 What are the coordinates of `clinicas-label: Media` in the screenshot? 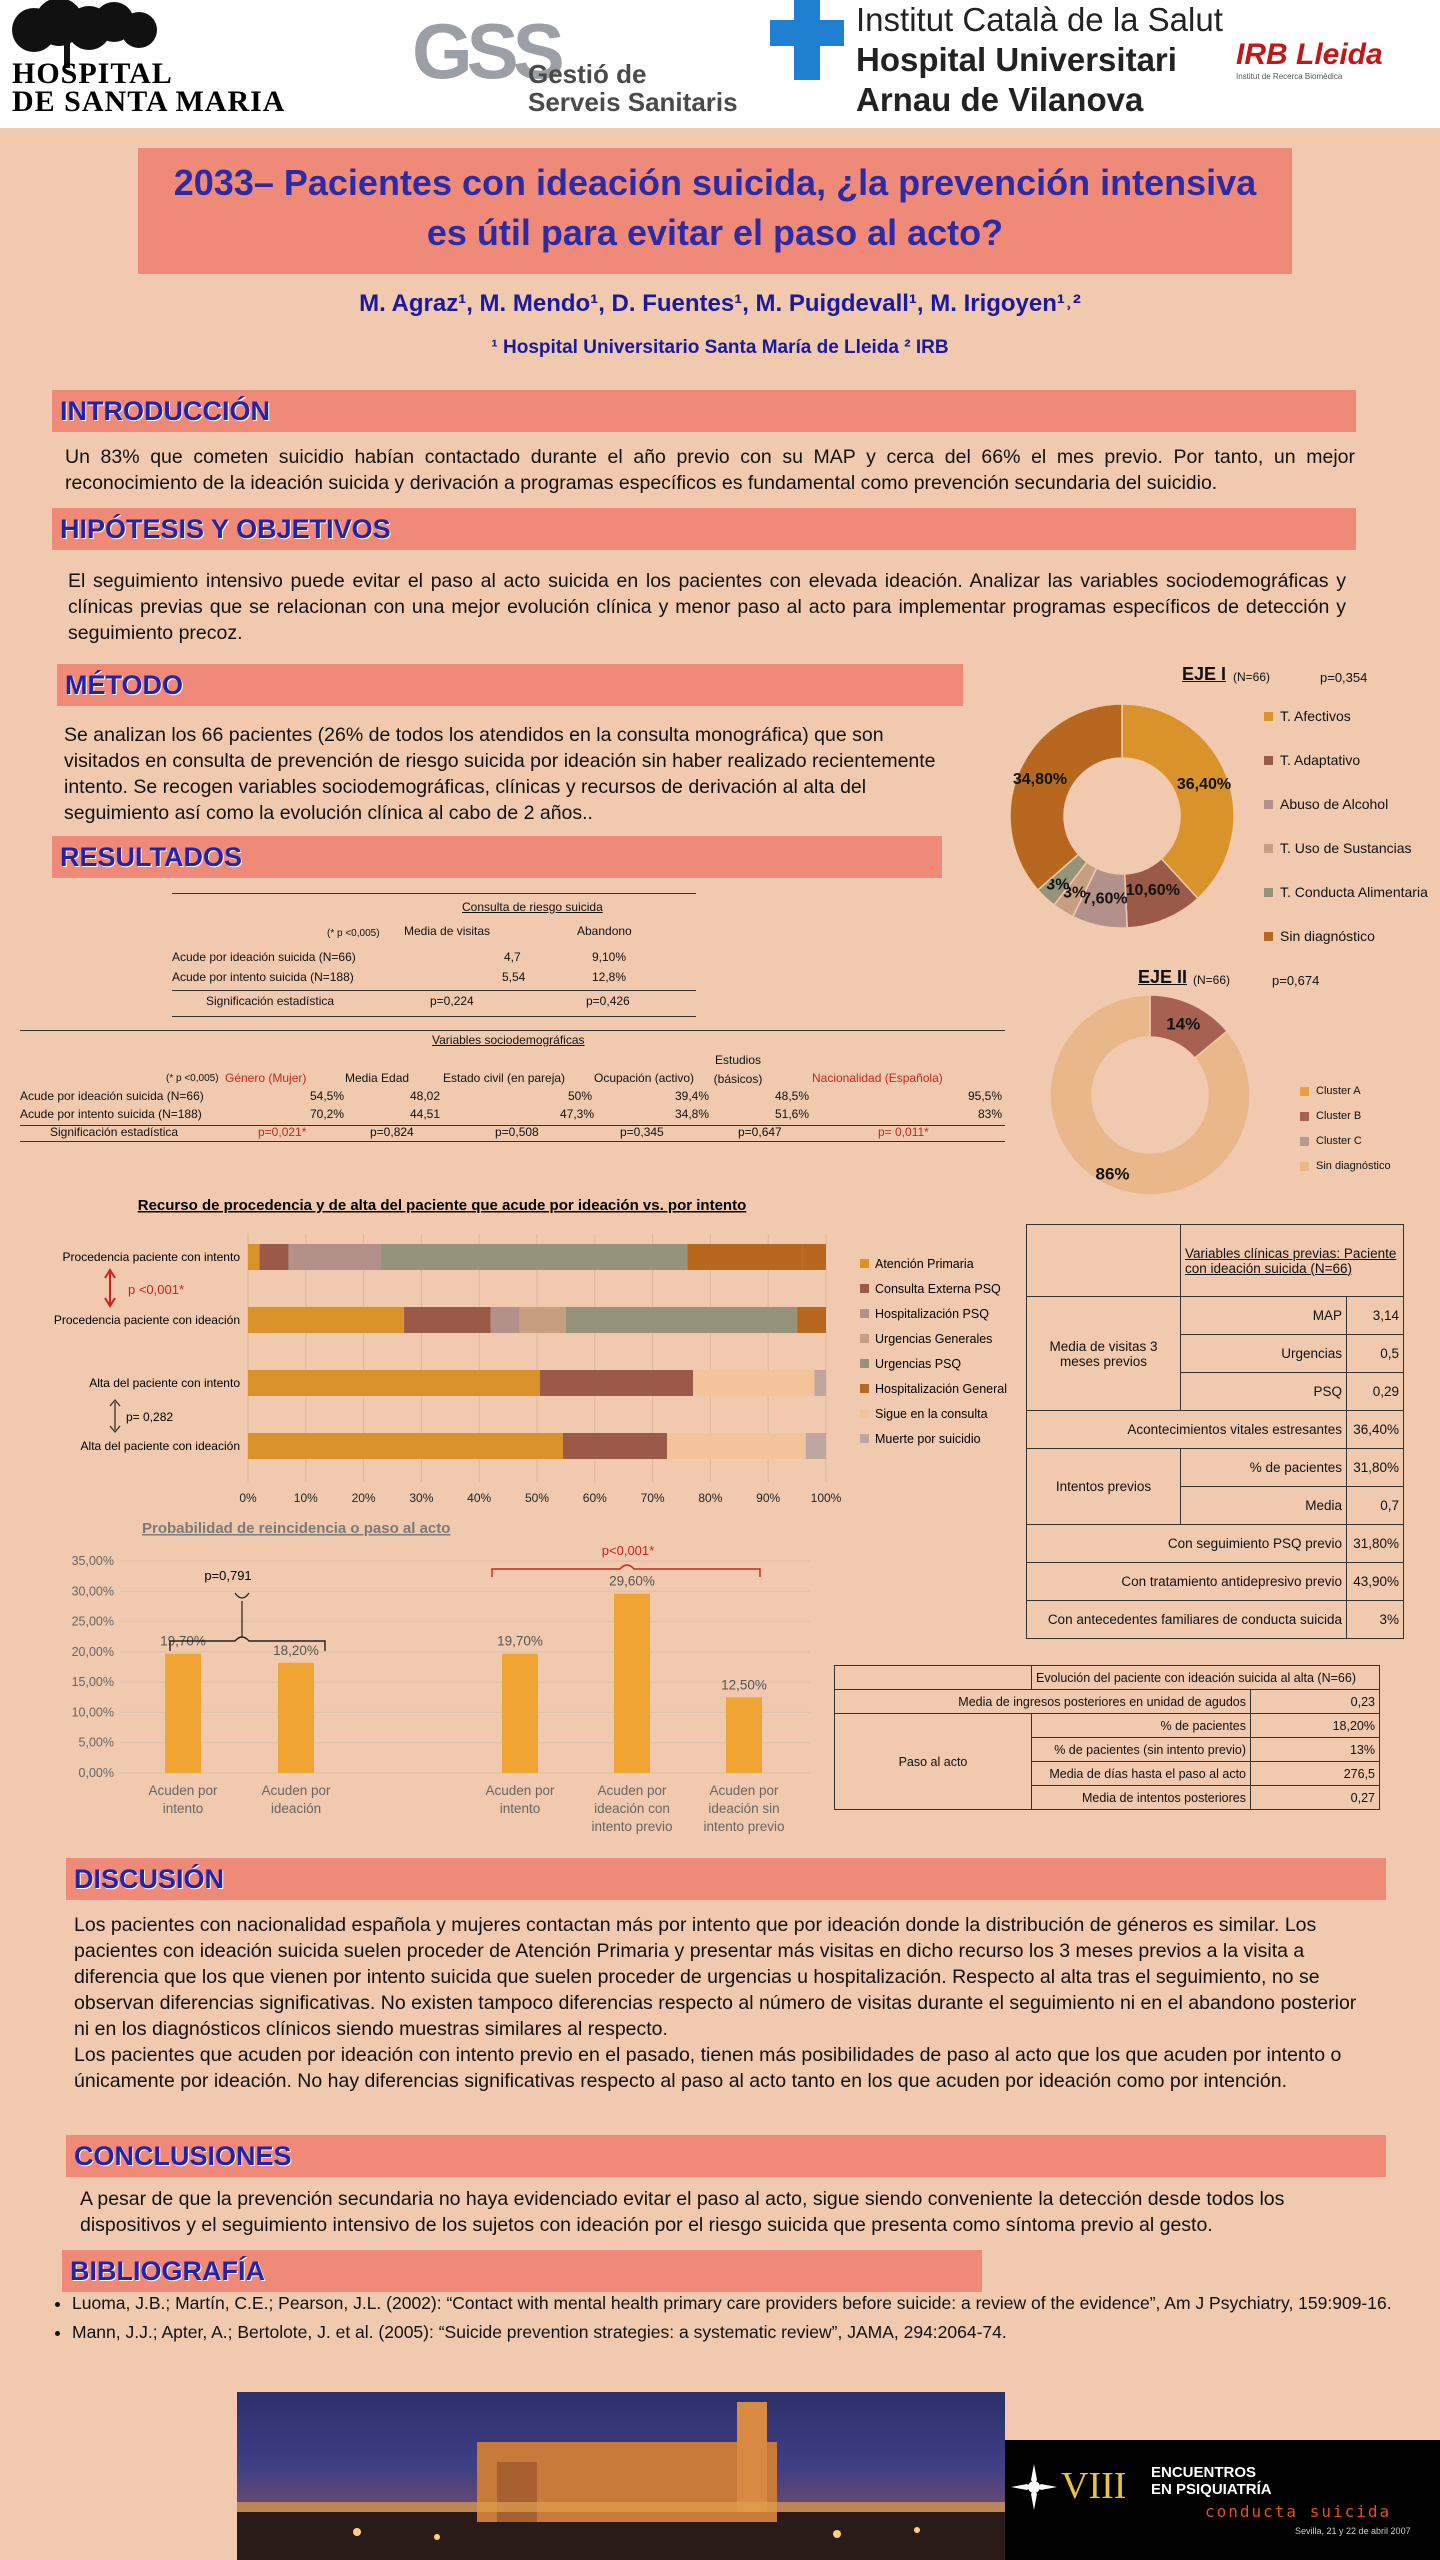 It's located at (1263, 1505).